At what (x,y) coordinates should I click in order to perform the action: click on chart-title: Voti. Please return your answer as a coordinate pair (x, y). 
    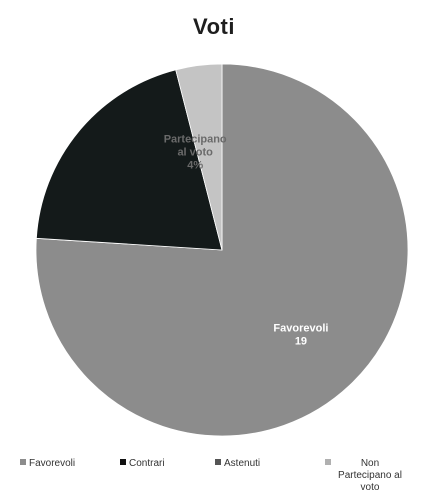
    Looking at the image, I should click on (214, 26).